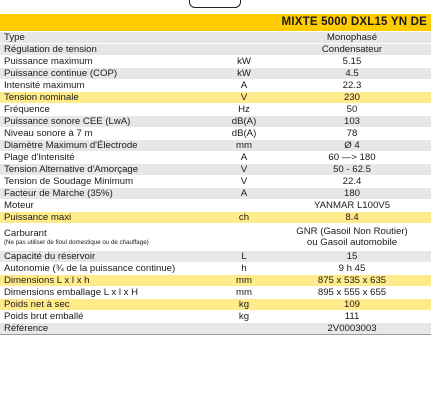 This screenshot has height=416, width=431. I want to click on spec-value-cell: 103, so click(352, 121).